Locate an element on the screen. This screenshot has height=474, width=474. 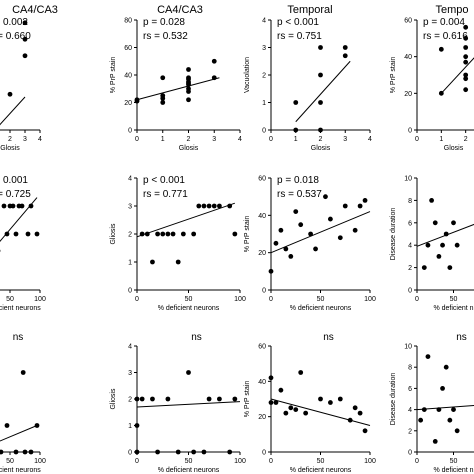
y-tick-label: 2 is located at coordinates (264, 76).